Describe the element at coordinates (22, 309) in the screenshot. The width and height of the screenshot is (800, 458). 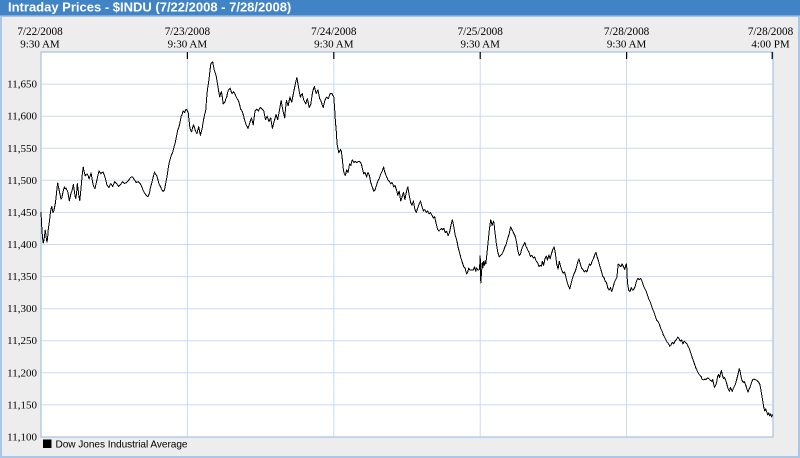
I see `svg-text: 11,300` at that location.